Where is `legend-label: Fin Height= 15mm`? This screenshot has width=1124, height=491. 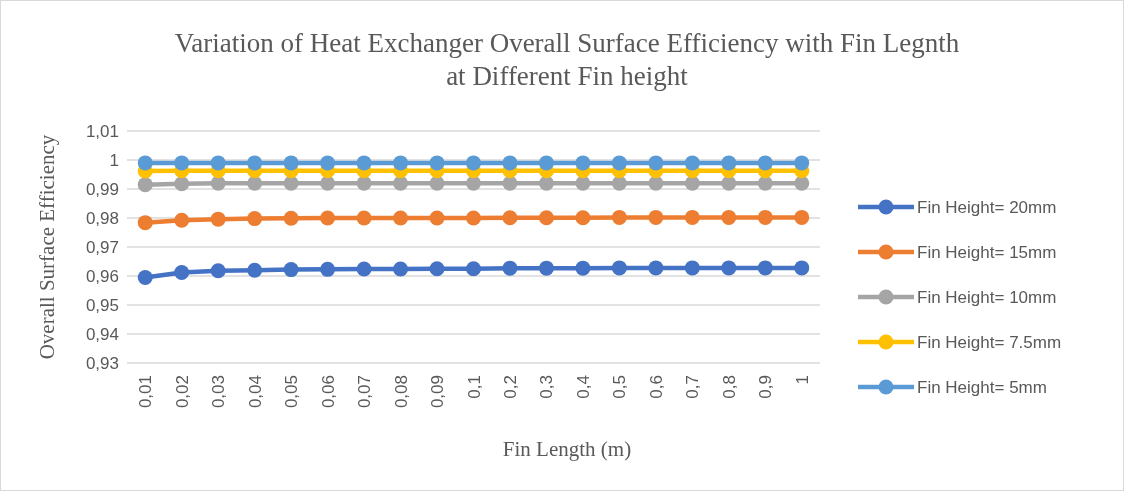 legend-label: Fin Height= 15mm is located at coordinates (987, 252).